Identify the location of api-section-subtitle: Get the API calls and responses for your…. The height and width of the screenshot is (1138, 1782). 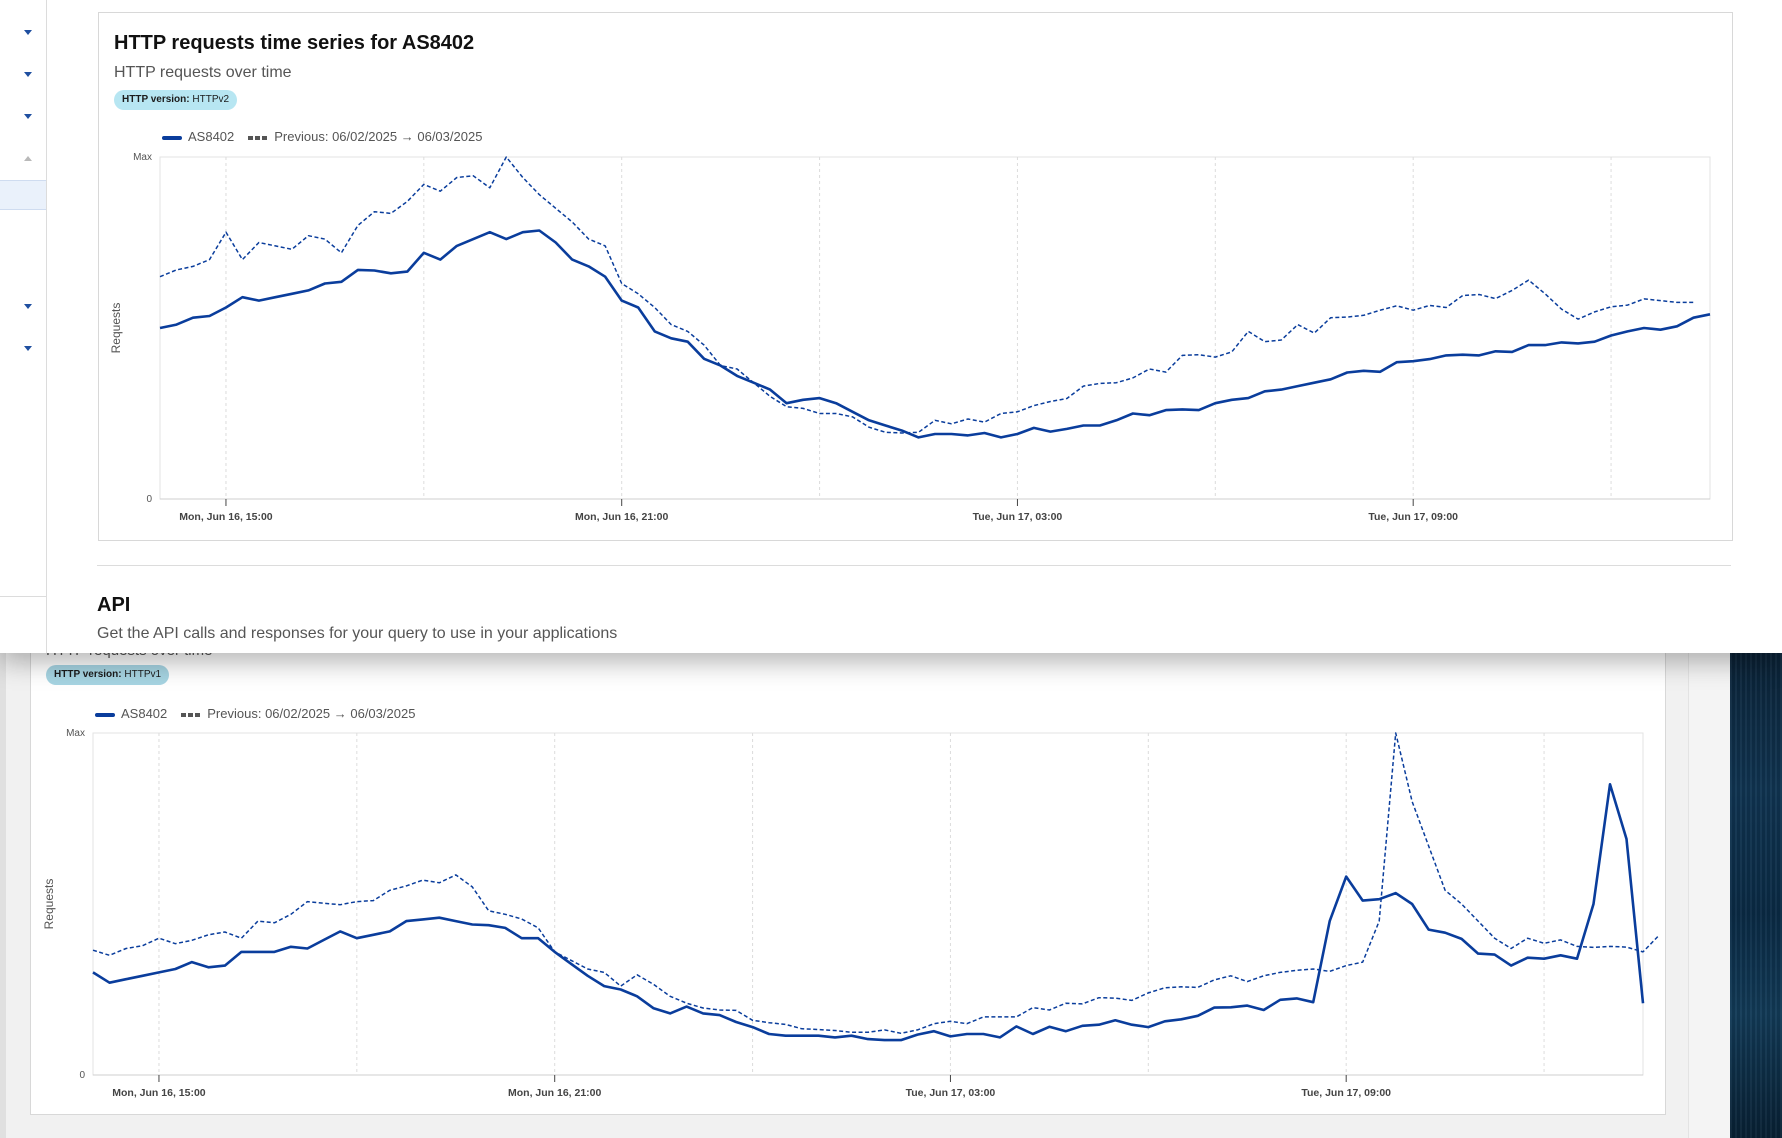
(357, 633).